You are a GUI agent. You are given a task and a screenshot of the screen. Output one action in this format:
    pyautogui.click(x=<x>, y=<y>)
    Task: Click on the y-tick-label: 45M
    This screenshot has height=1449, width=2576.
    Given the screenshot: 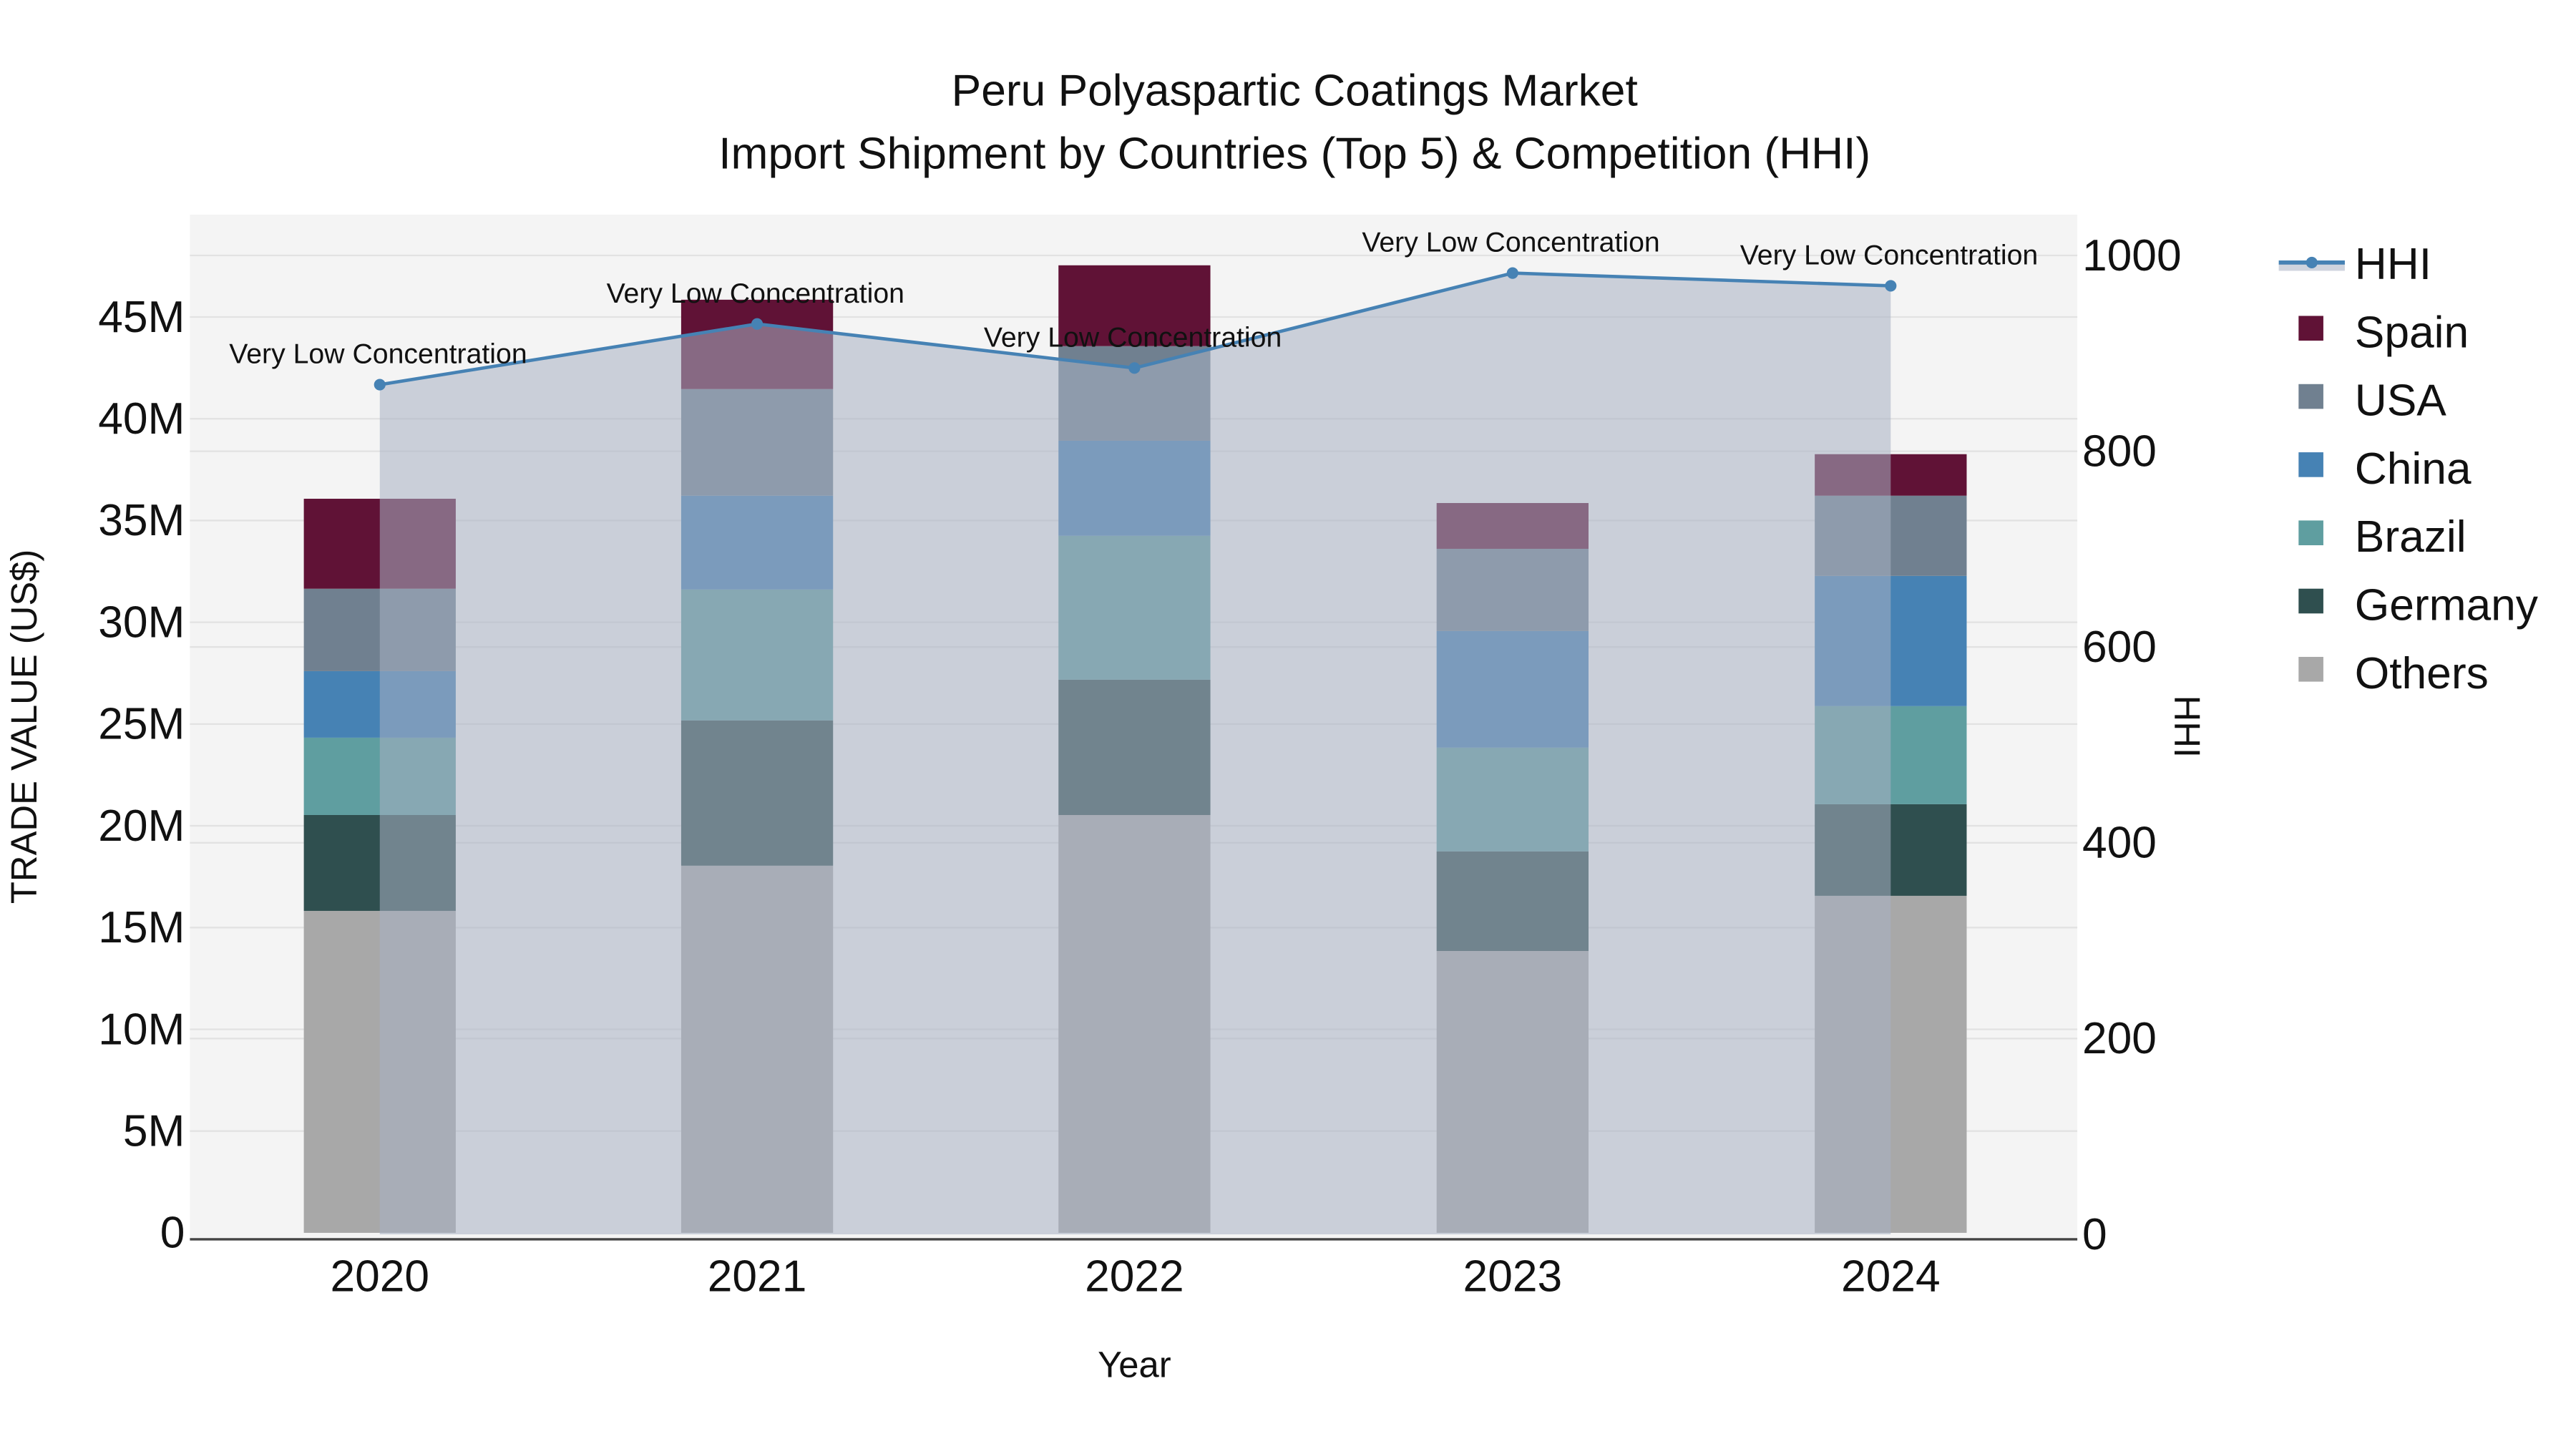 What is the action you would take?
    pyautogui.click(x=141, y=317)
    